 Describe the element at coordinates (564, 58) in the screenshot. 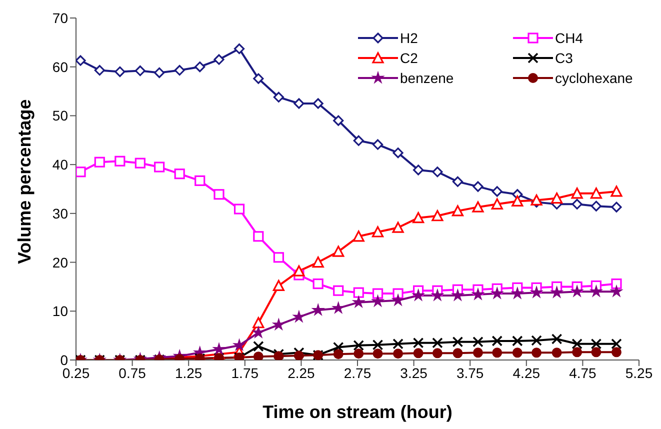

I see `legend-label: C3` at that location.